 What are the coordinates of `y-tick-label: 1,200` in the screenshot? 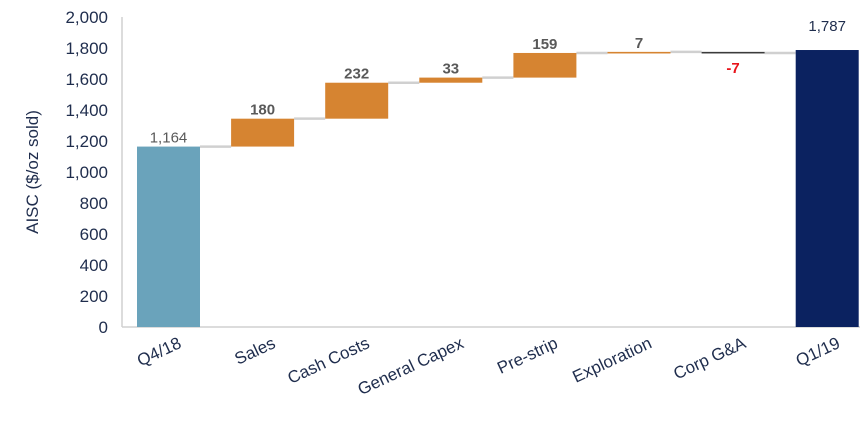 It's located at (86, 141).